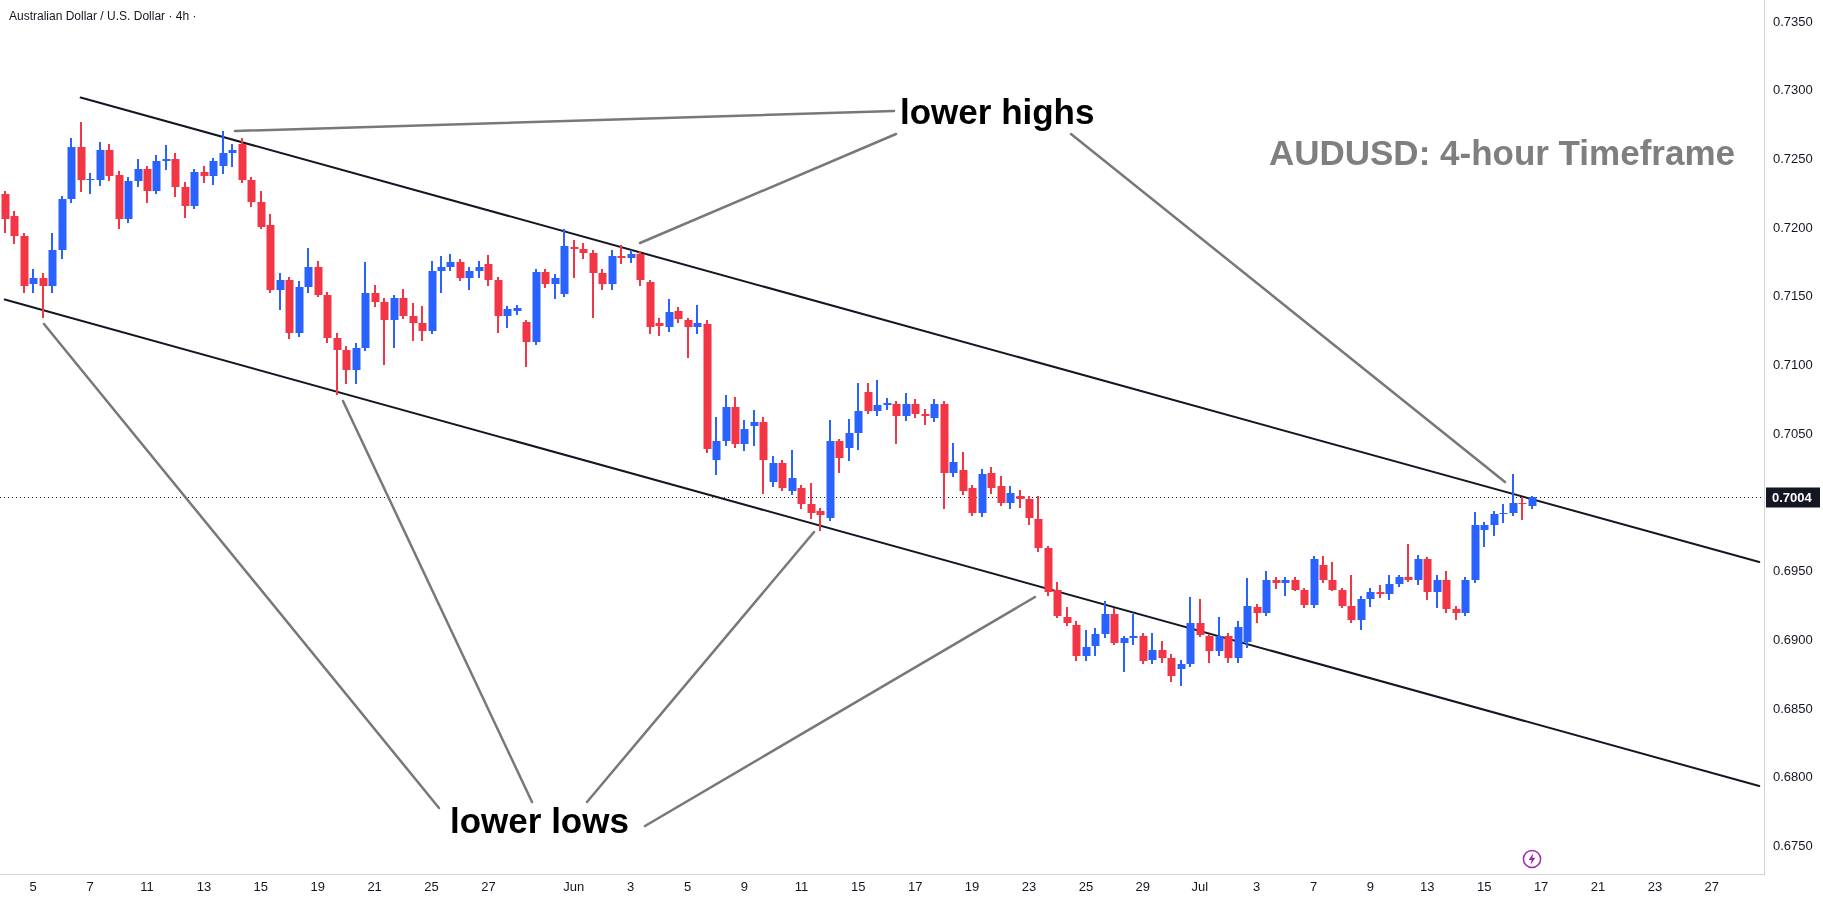  I want to click on annotation: lower highs, so click(997, 111).